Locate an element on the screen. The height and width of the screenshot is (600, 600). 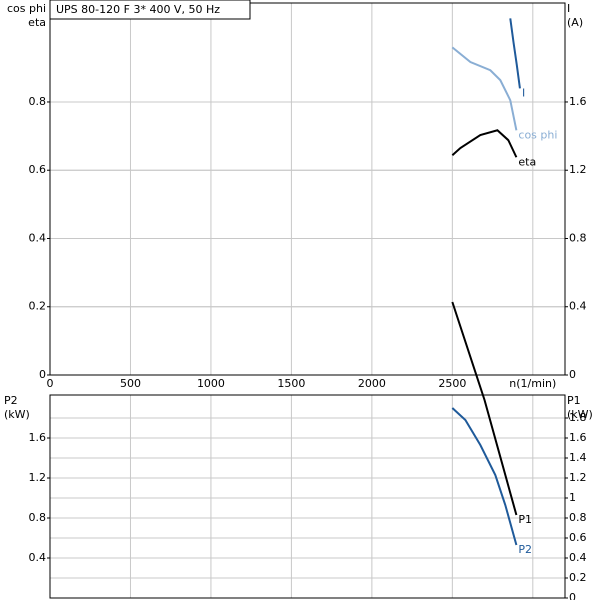
x-tick-label: 2000 is located at coordinates (372, 383).